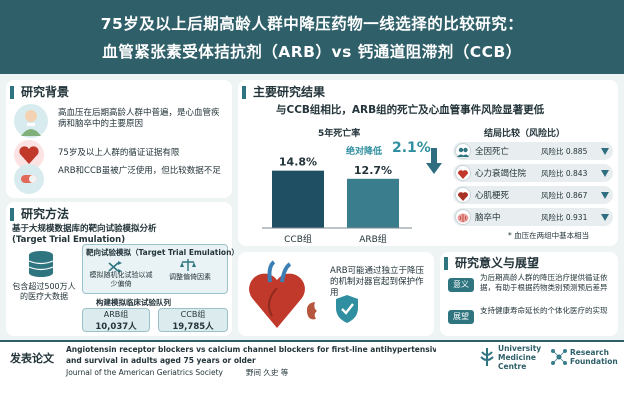 The image size is (624, 400). I want to click on mortality-title: 5年死亡率, so click(339, 134).